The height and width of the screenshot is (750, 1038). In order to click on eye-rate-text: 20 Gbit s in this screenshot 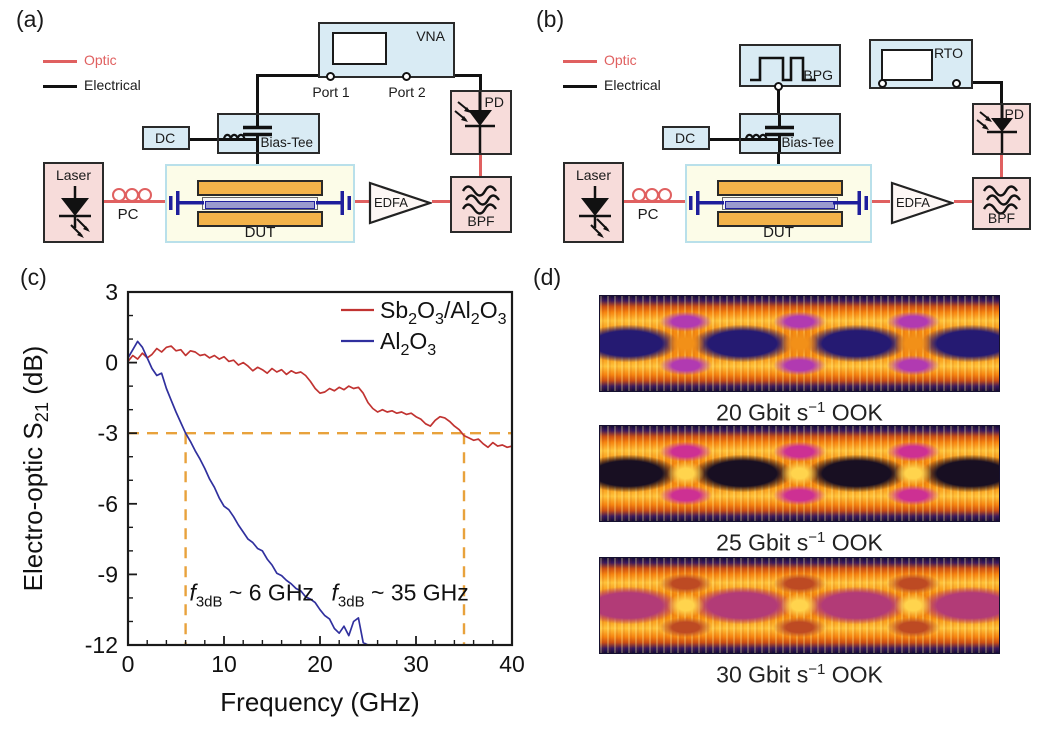, I will do `click(762, 412)`.